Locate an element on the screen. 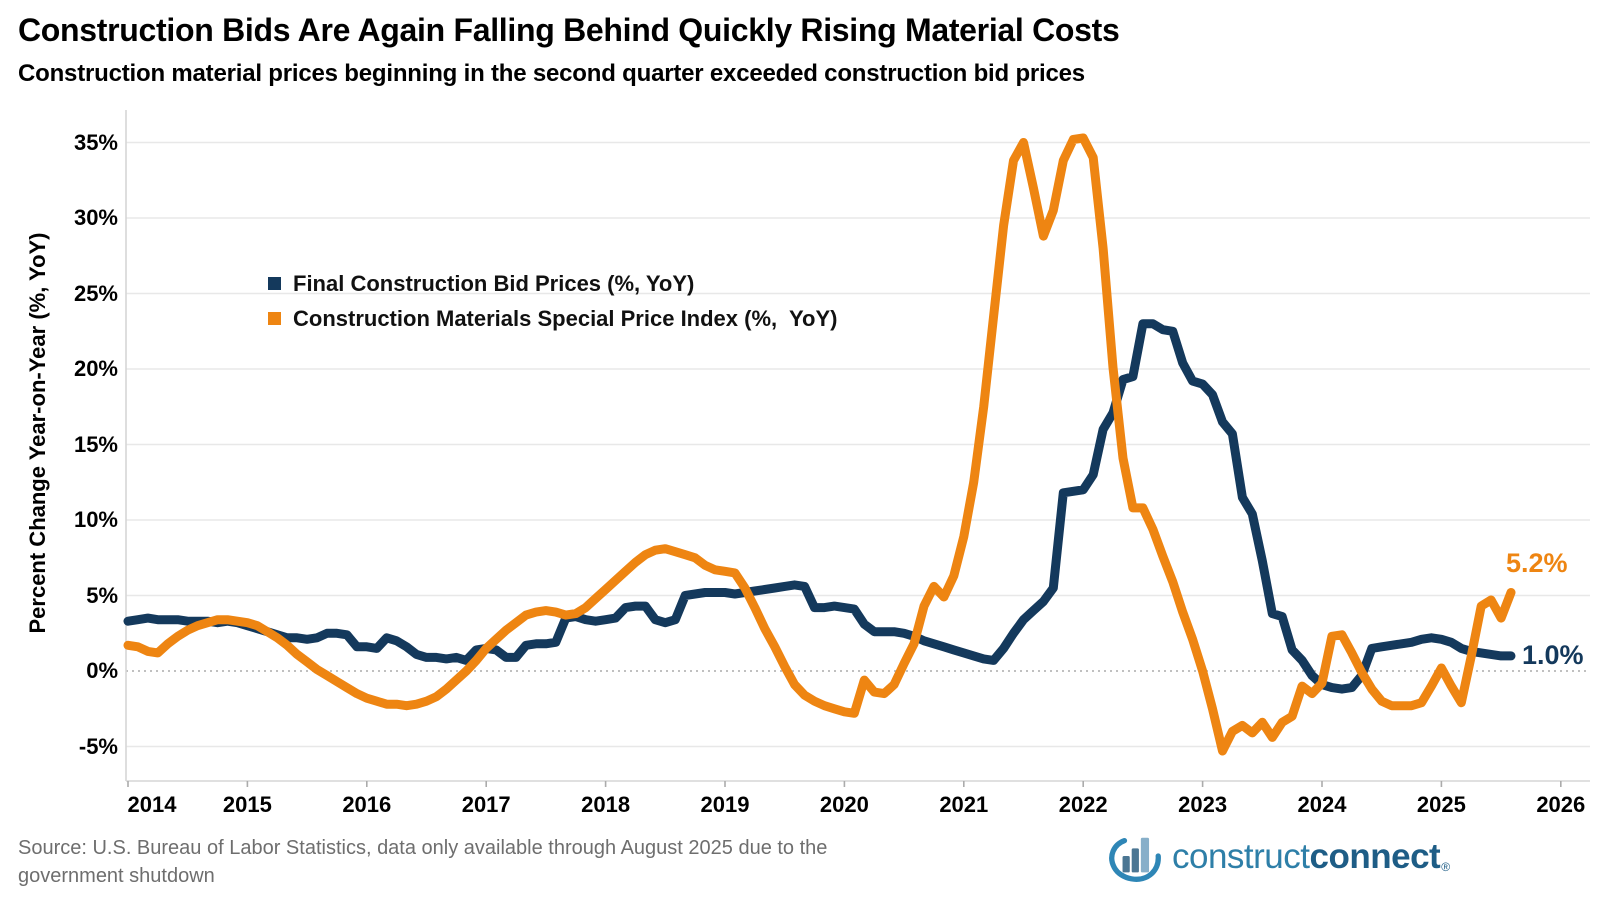 This screenshot has height=900, width=1600. y-tick-label: 5% is located at coordinates (102, 595).